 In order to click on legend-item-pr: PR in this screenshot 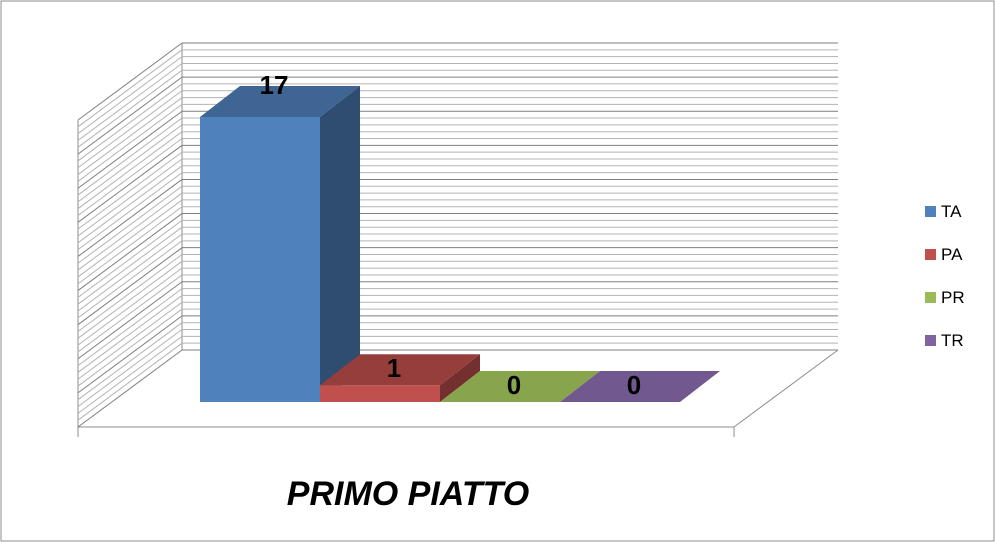, I will do `click(945, 297)`.